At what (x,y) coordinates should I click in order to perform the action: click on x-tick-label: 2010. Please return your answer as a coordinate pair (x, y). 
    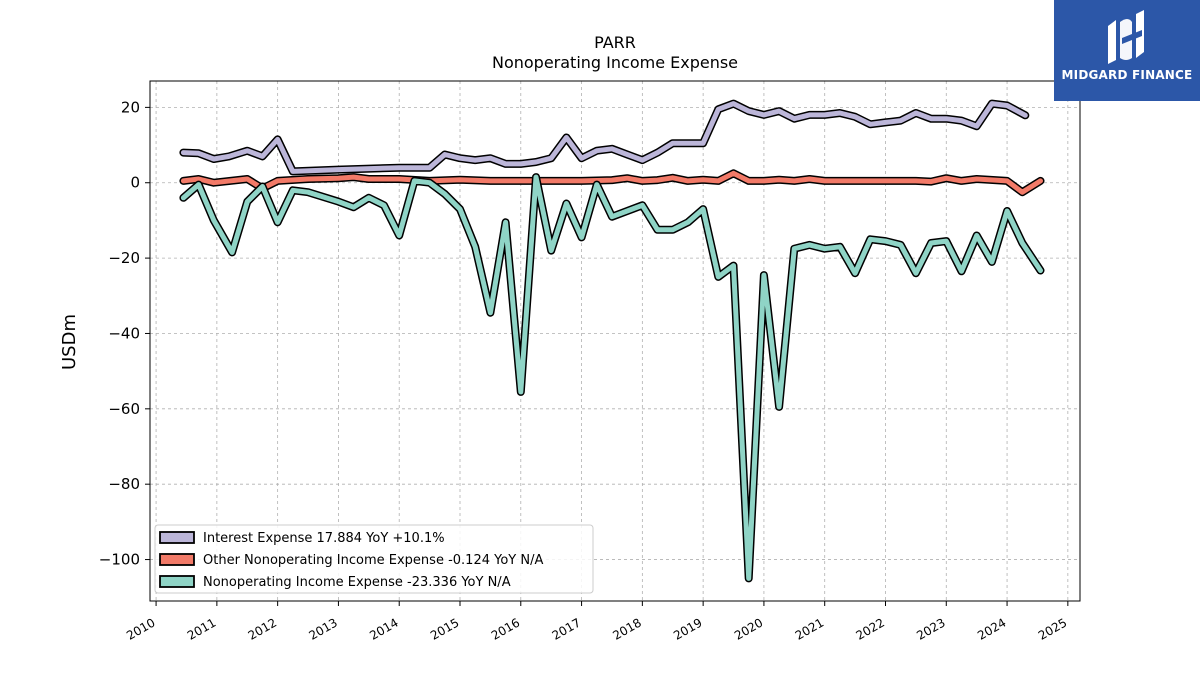
    Looking at the image, I should click on (140, 628).